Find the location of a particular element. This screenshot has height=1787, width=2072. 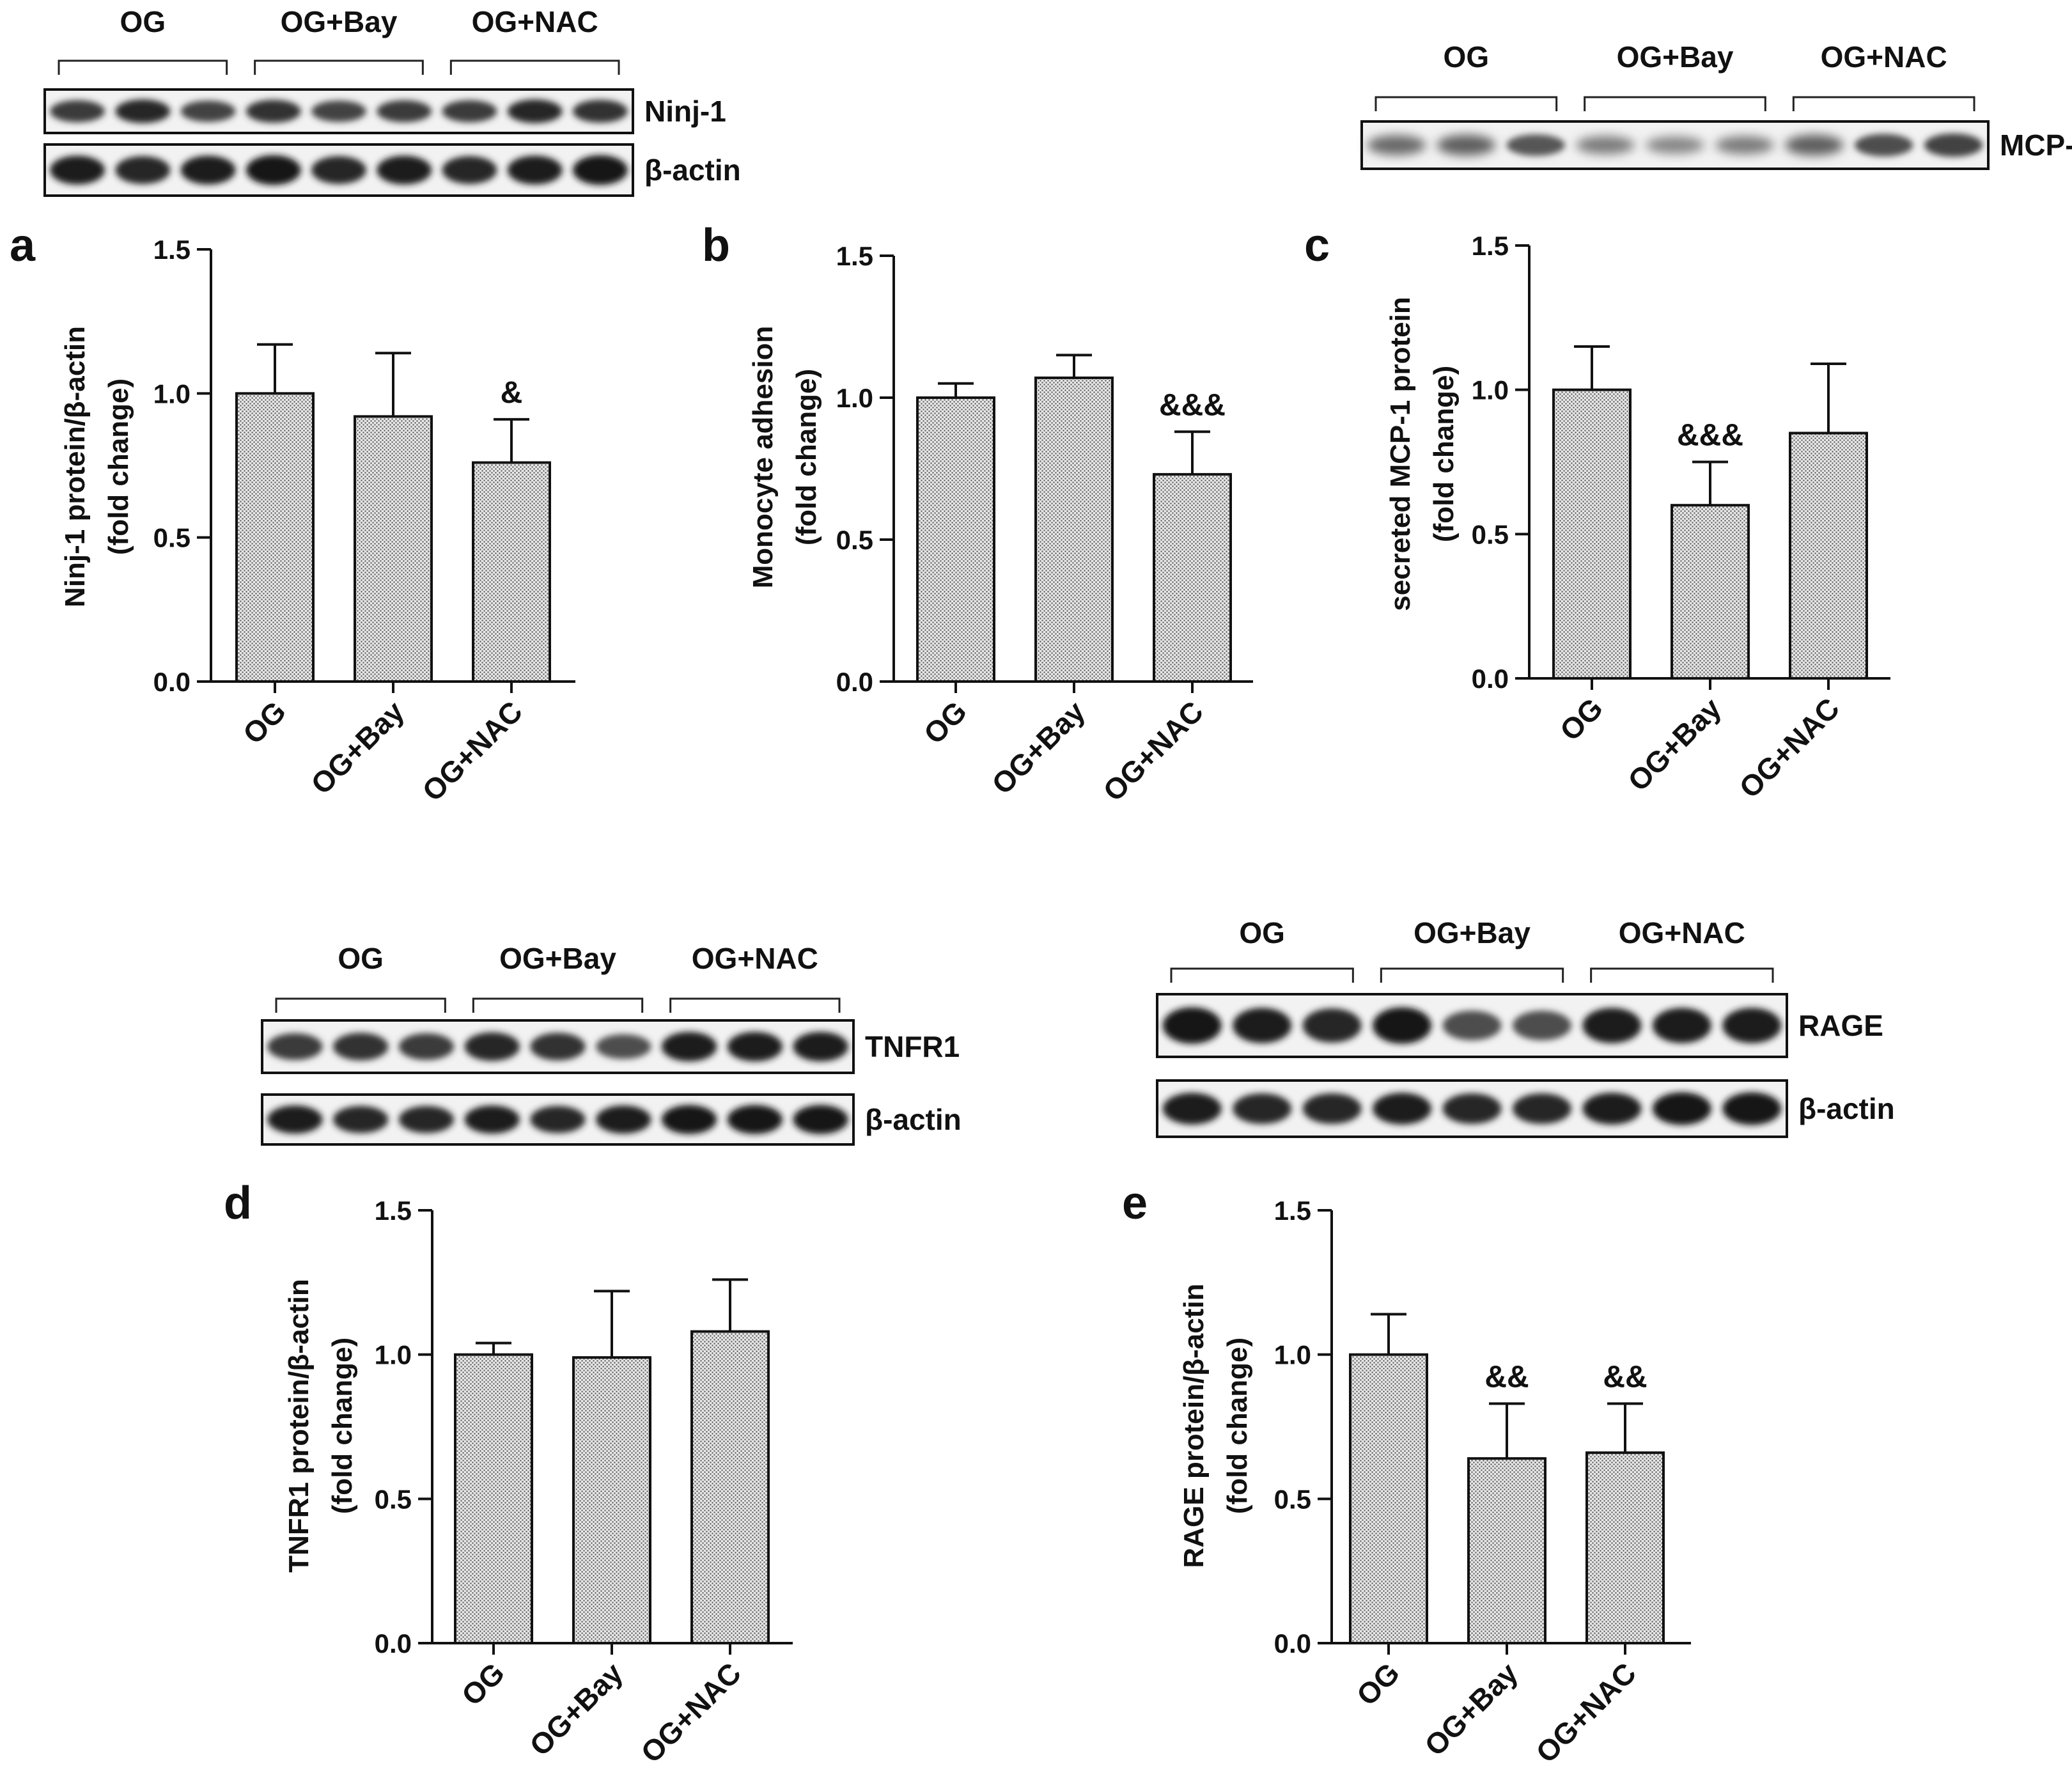

blot-row-label: MCP-1 is located at coordinates (2036, 145).